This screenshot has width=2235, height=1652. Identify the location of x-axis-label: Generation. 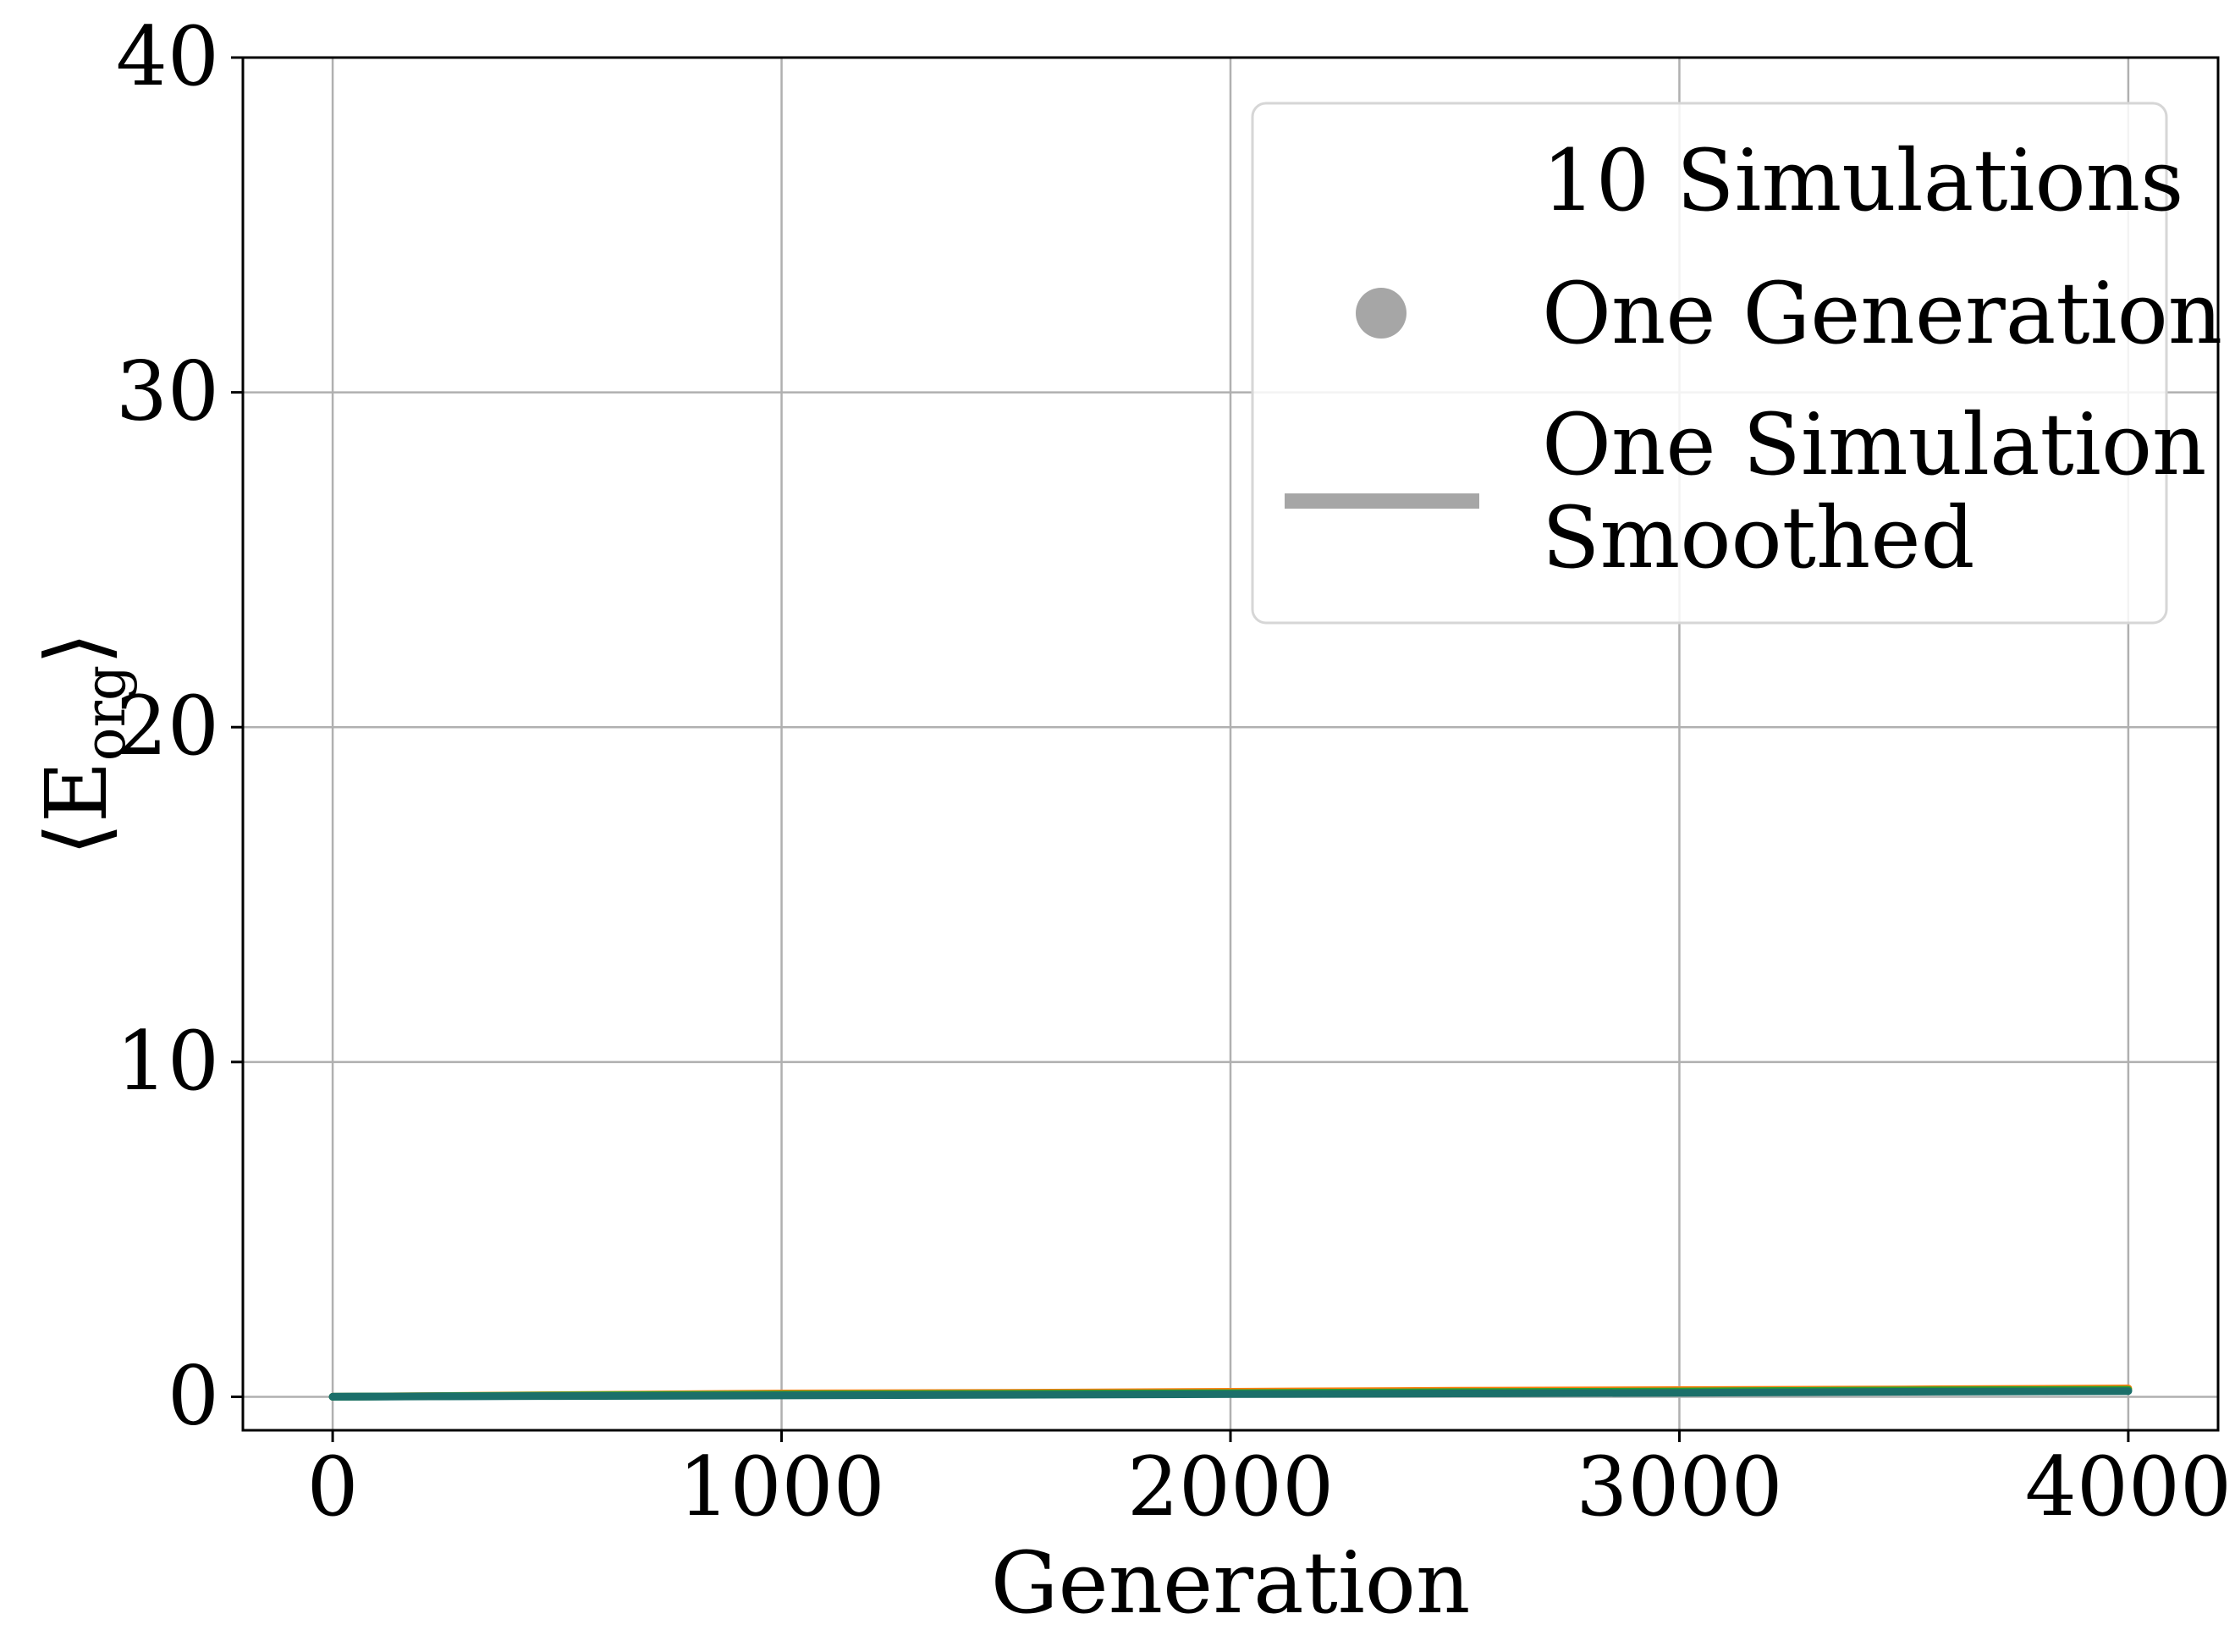
(1231, 1583).